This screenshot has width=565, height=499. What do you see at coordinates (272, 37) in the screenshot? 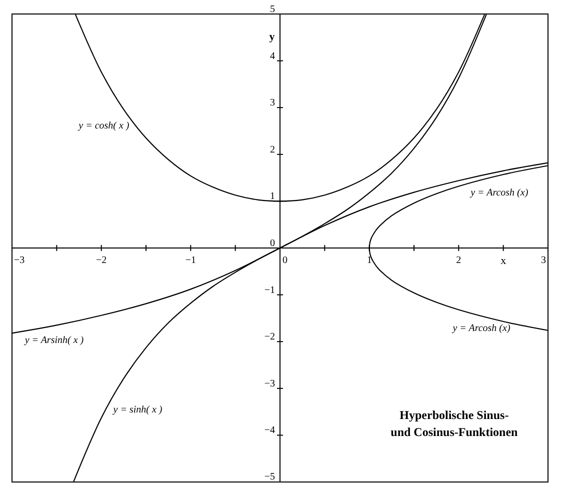
I see `y-axis-title: y` at bounding box center [272, 37].